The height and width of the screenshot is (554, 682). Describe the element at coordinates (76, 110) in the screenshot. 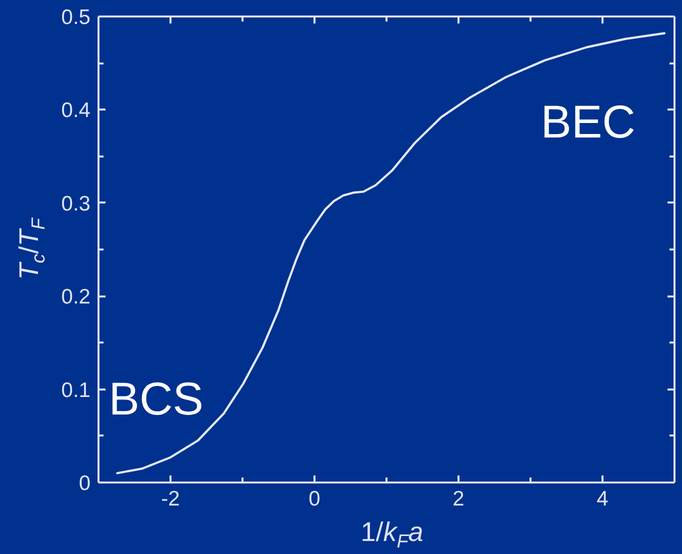

I see `y-tick-label: 0.4` at that location.